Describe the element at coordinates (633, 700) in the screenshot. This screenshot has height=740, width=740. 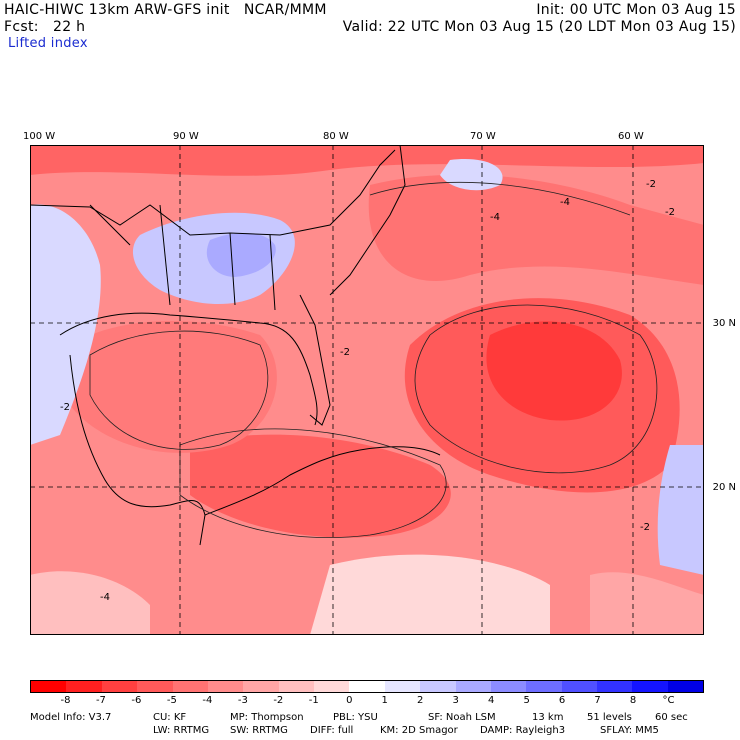
I see `color-scale-tick: 8` at that location.